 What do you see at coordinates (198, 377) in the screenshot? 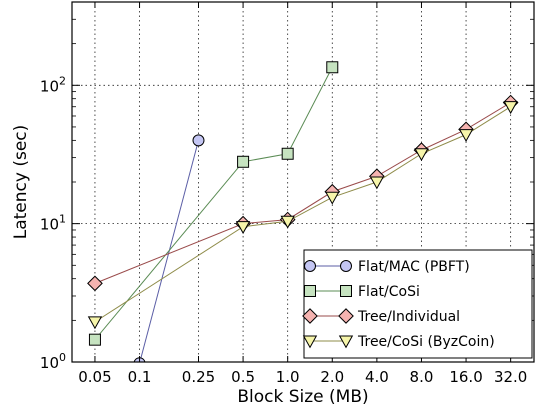
I see `x-tick-label: 0.25` at bounding box center [198, 377].